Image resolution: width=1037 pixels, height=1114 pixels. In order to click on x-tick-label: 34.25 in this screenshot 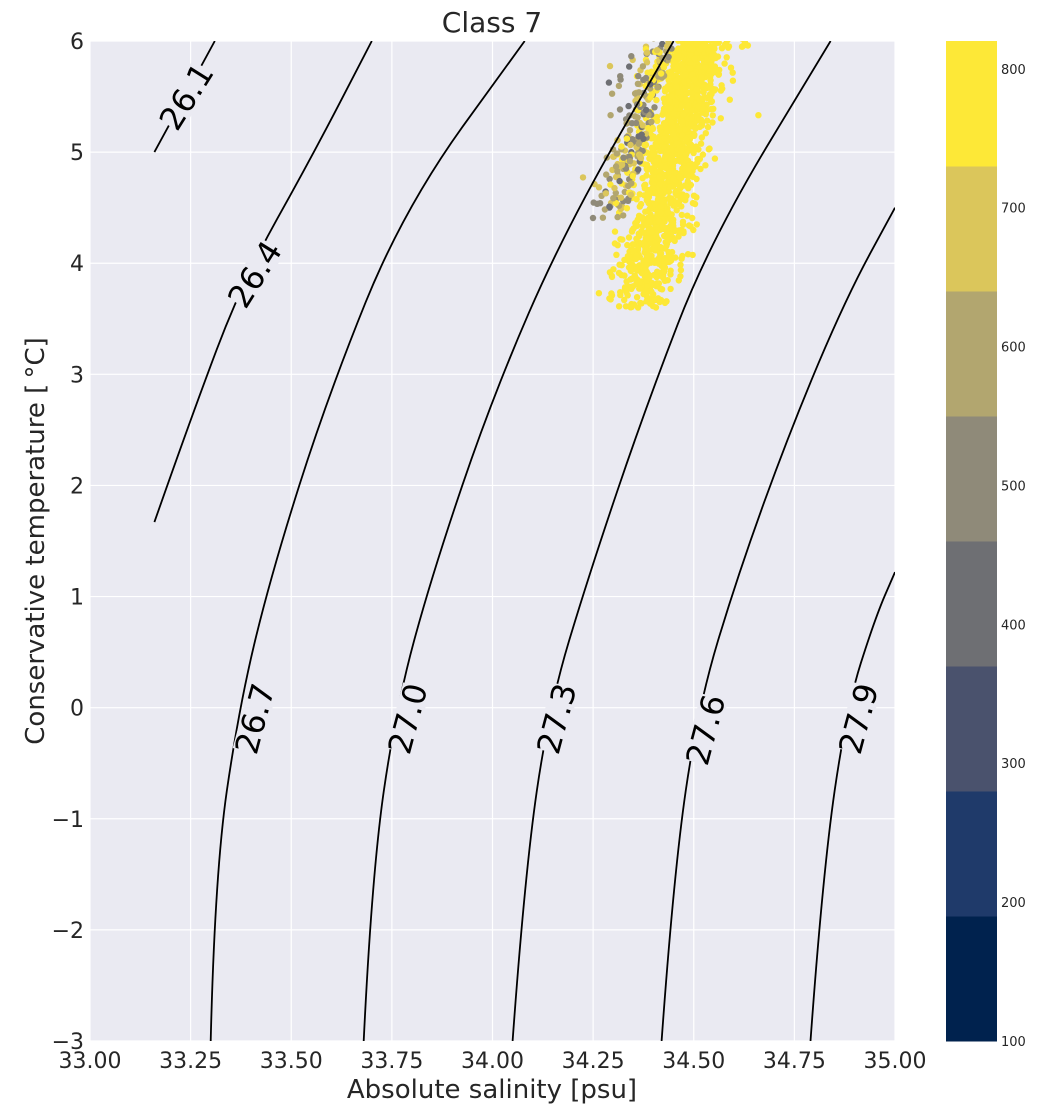, I will do `click(593, 1061)`.